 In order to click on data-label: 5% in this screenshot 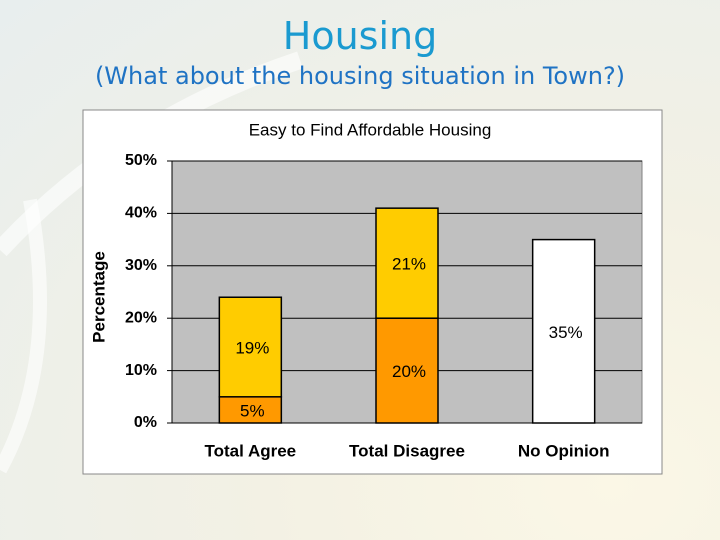, I will do `click(252, 410)`.